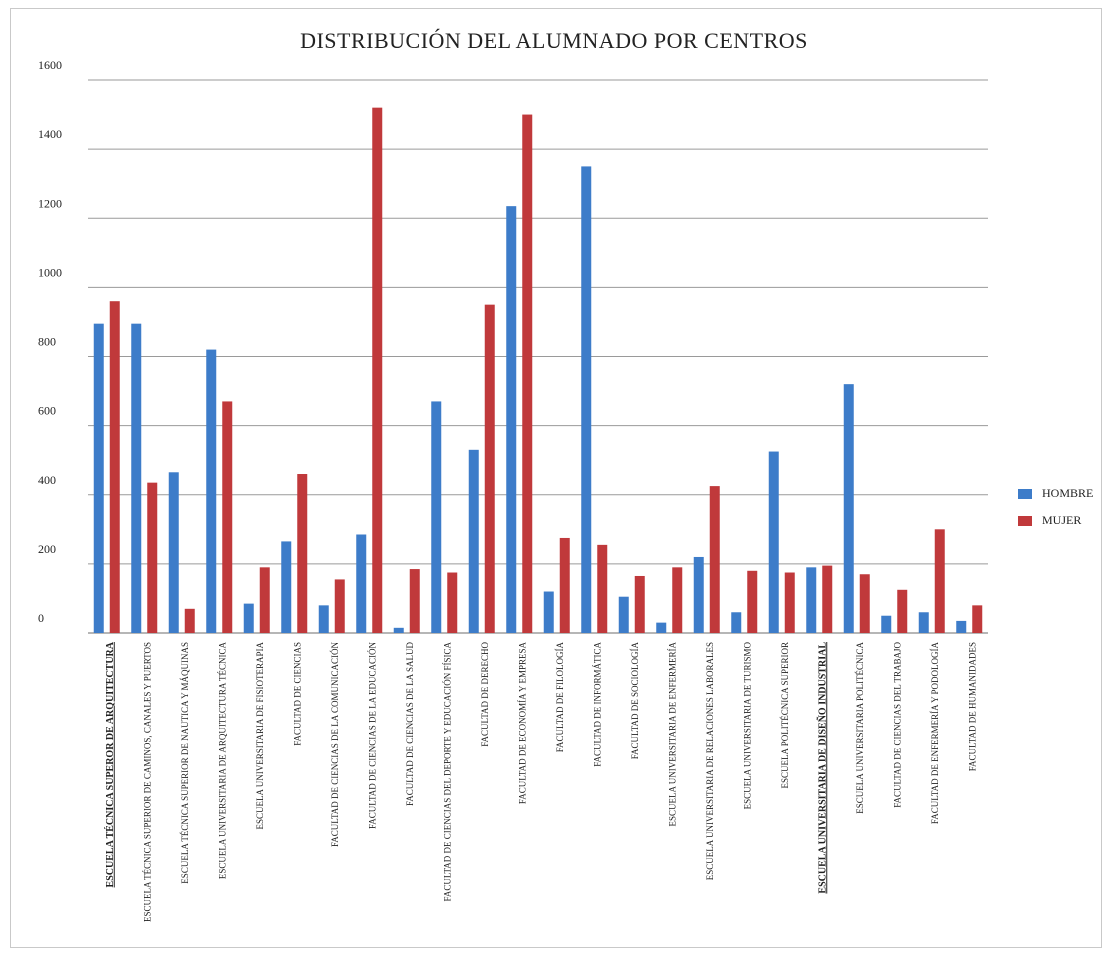 This screenshot has width=1108, height=956. Describe the element at coordinates (972, 706) in the screenshot. I see `x-category-label: FACULTAD DE HUMANIDADES` at that location.